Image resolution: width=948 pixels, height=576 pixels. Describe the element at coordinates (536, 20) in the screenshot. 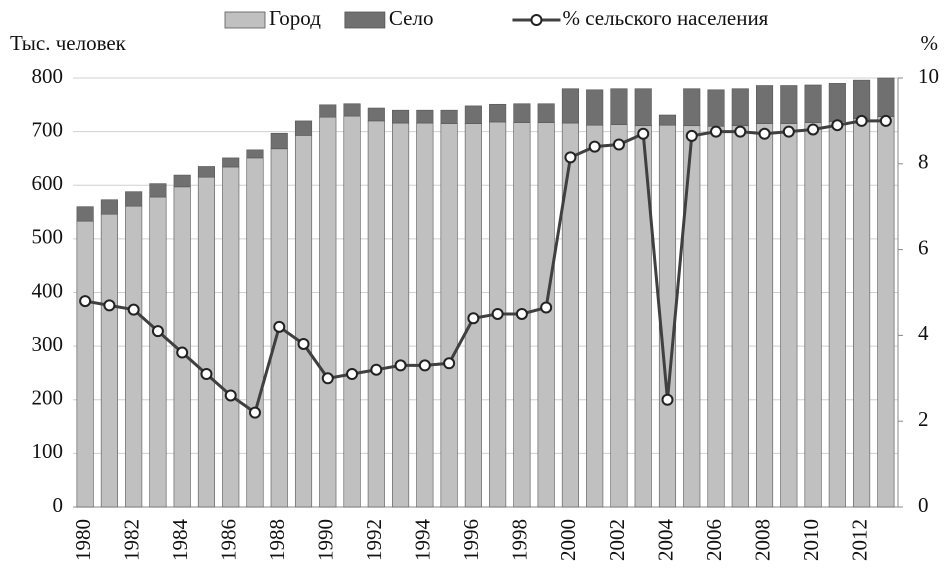

I see `legend-marker` at that location.